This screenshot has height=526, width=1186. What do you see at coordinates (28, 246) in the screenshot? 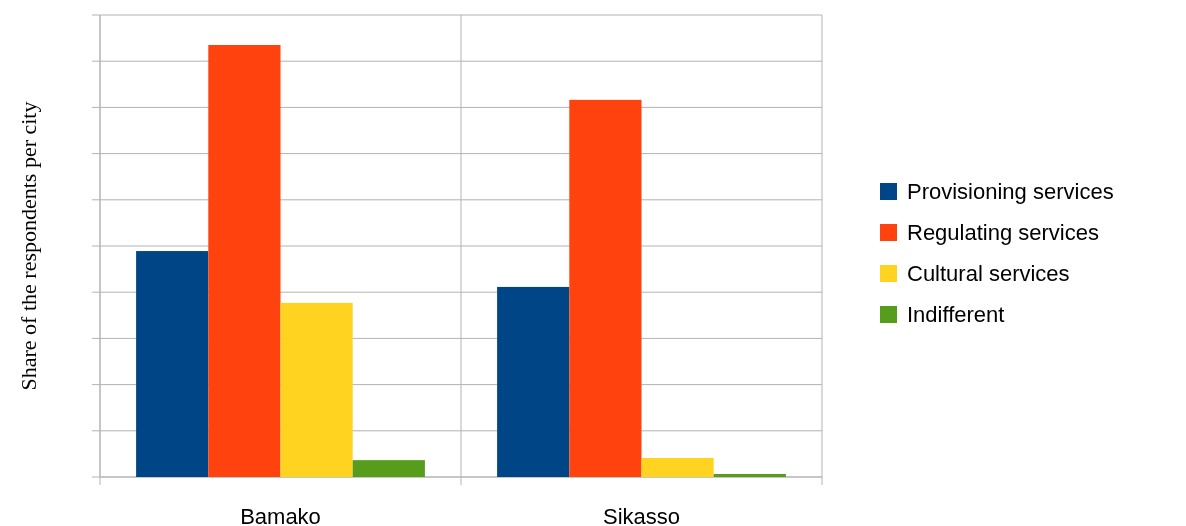
I see `y-axis-title: Share of the respondents per city` at bounding box center [28, 246].